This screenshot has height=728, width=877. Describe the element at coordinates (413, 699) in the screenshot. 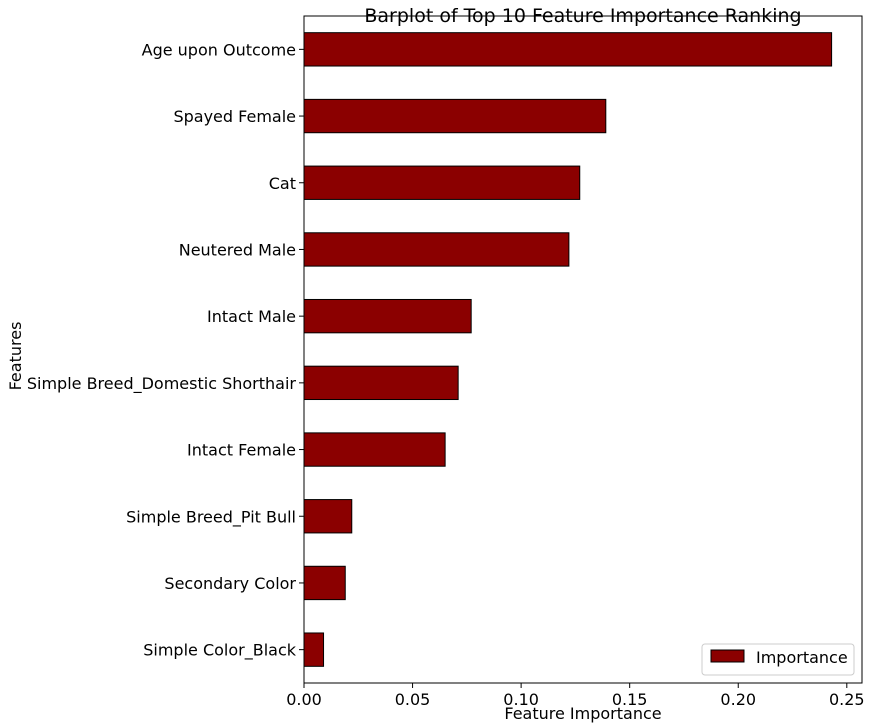

I see `x-tick-label: 0.05` at that location.